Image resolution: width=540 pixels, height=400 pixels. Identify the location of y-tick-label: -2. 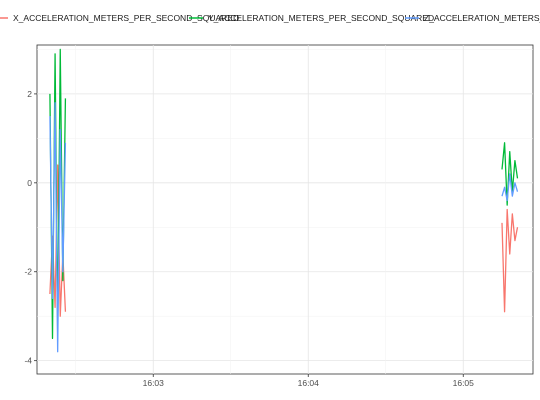
(28, 272).